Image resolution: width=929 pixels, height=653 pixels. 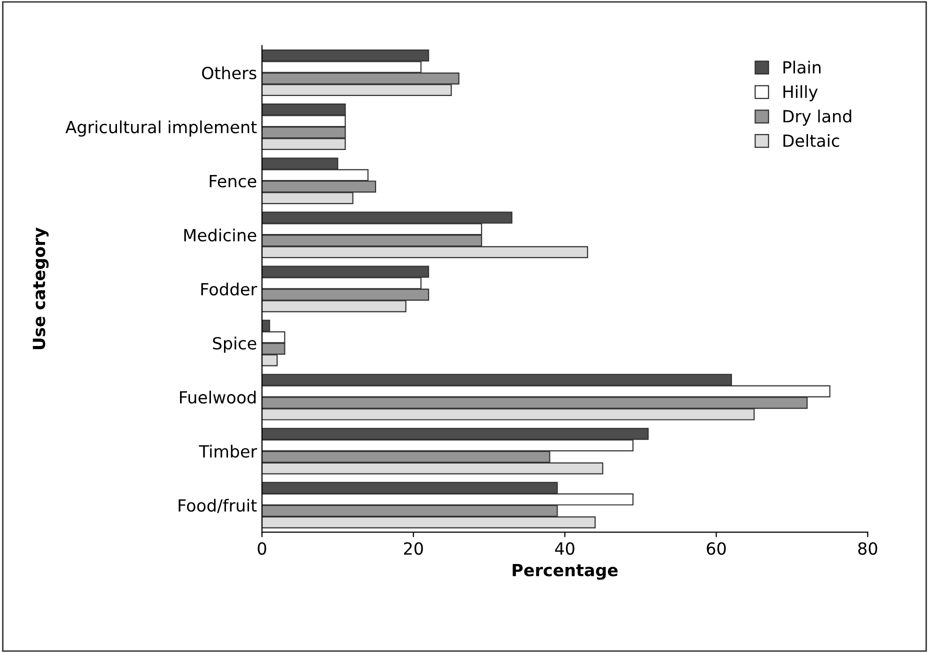 I want to click on x-tick-label: 60, so click(x=716, y=548).